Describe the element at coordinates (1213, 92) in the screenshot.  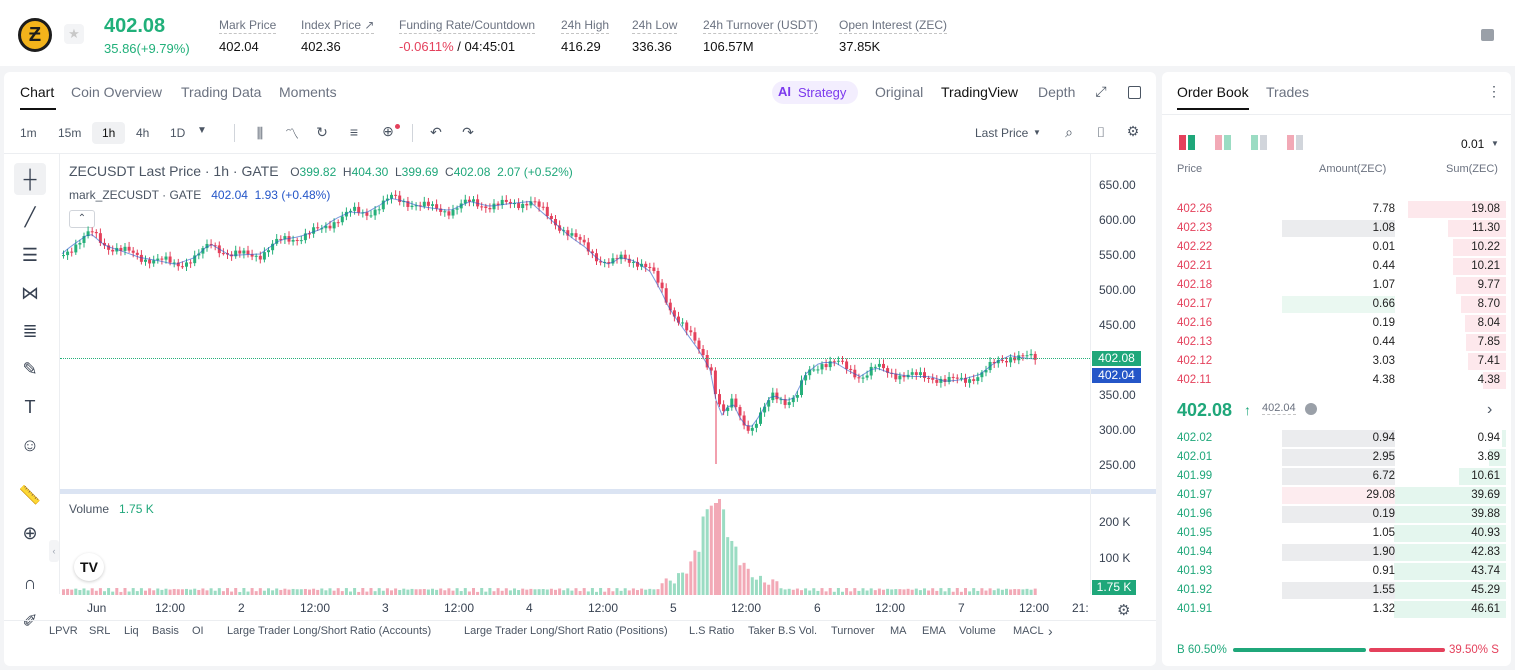
I see `tab-order-book: Order Book` at that location.